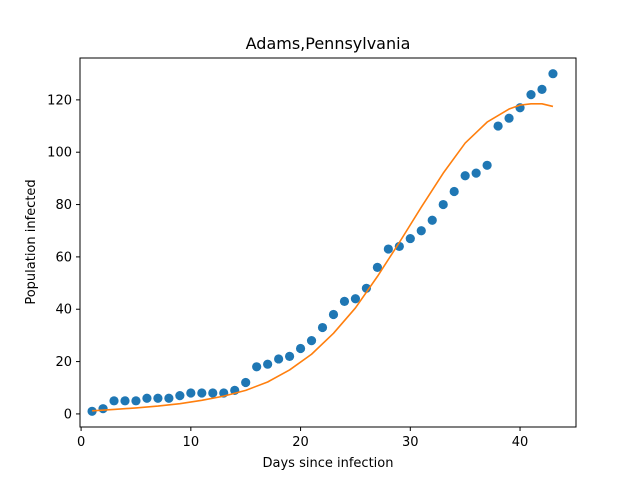 The image size is (640, 480). I want to click on y-tick-label: 20, so click(63, 362).